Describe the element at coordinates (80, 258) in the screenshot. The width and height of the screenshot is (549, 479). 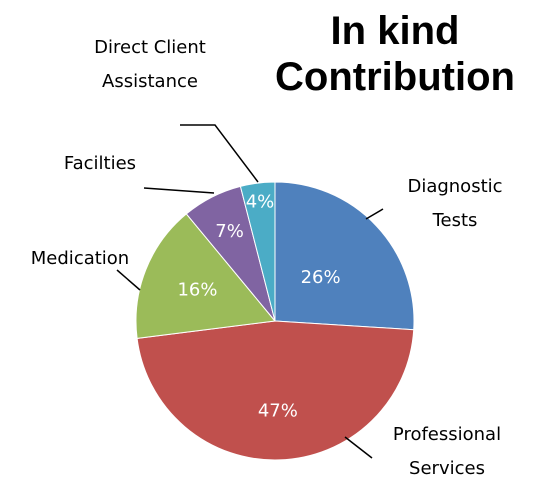
I see `category-label: Medication` at that location.